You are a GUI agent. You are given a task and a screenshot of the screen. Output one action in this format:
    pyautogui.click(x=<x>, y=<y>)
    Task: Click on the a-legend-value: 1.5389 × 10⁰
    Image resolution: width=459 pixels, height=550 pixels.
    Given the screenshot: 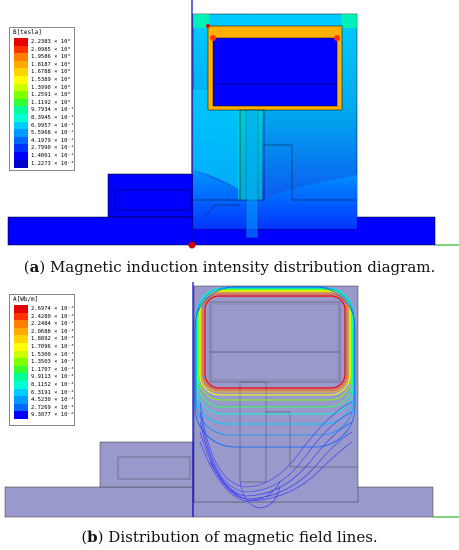 What is the action you would take?
    pyautogui.click(x=51, y=80)
    